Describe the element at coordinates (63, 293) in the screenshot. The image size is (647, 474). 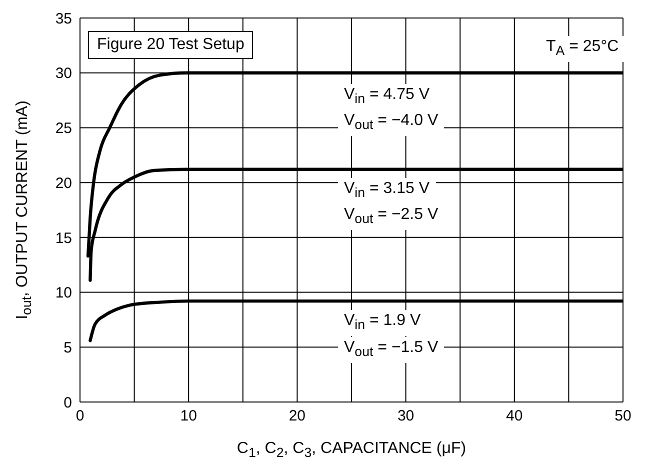
I see `y-tick-label: 10` at that location.